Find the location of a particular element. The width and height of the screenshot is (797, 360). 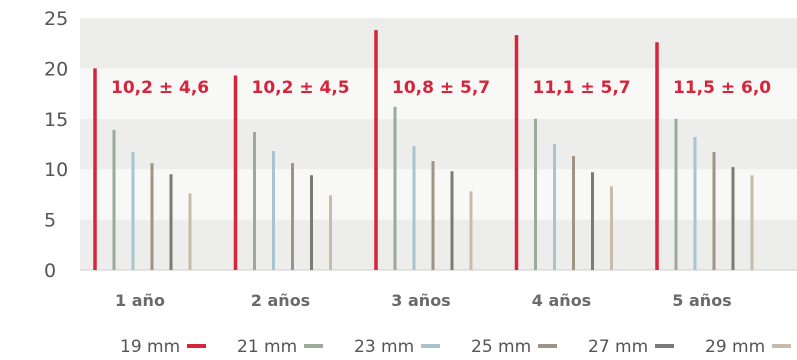

y-tick-label: 5 is located at coordinates (50, 221).